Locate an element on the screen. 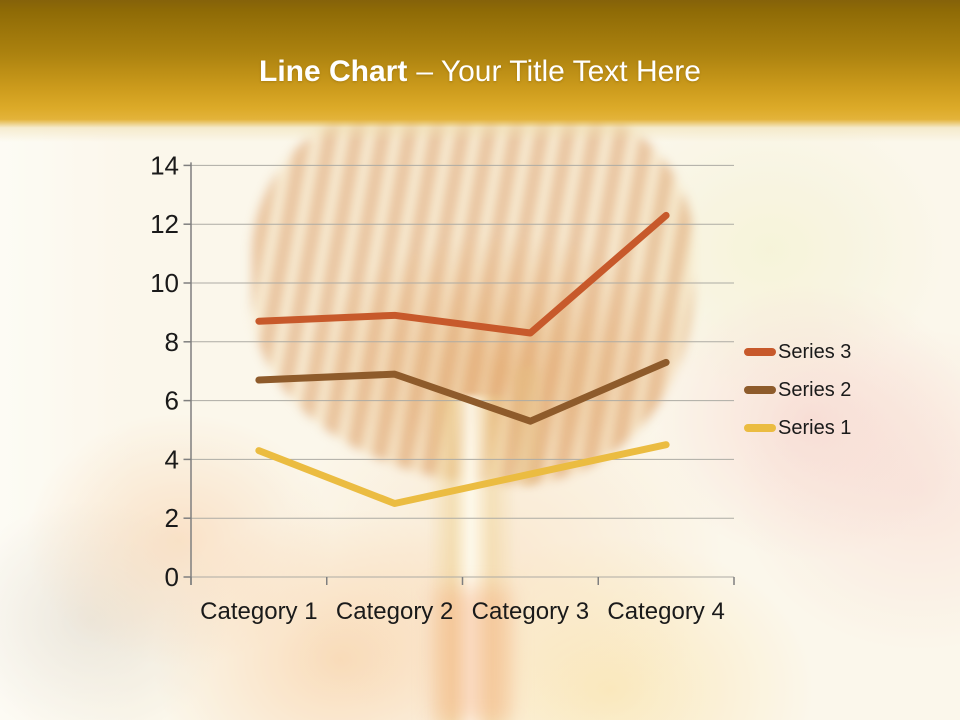 This screenshot has width=960, height=720. y-tick-label: 2 is located at coordinates (172, 518).